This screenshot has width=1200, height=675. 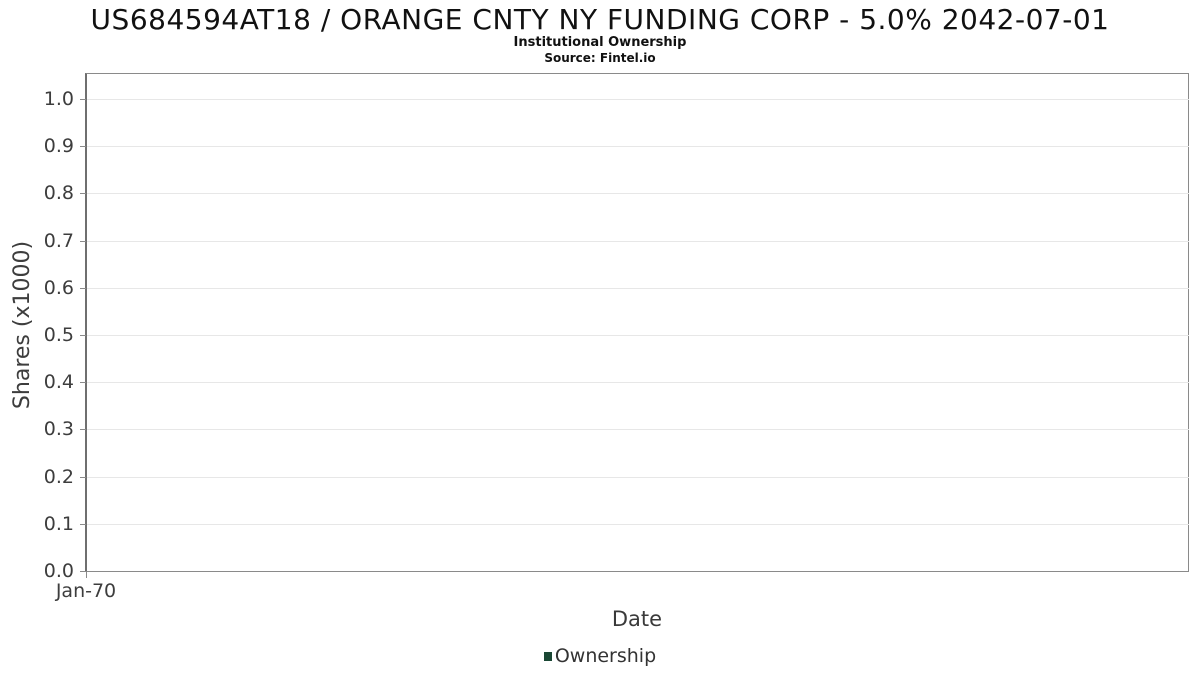 What do you see at coordinates (58, 241) in the screenshot?
I see `y-tick-label: 0.7` at bounding box center [58, 241].